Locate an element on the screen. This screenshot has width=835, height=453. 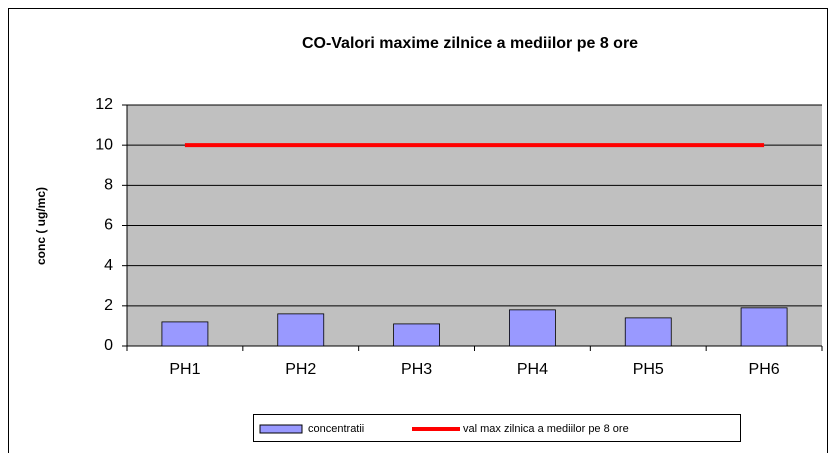
y-tick-label: 6 is located at coordinates (108, 225).